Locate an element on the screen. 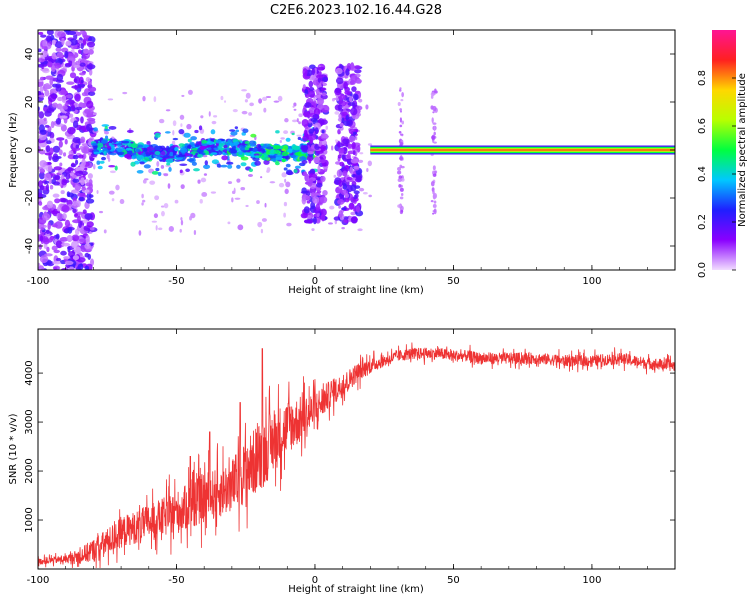 This screenshot has width=750, height=600. snr-y-tick-label: 4000 is located at coordinates (29, 372).